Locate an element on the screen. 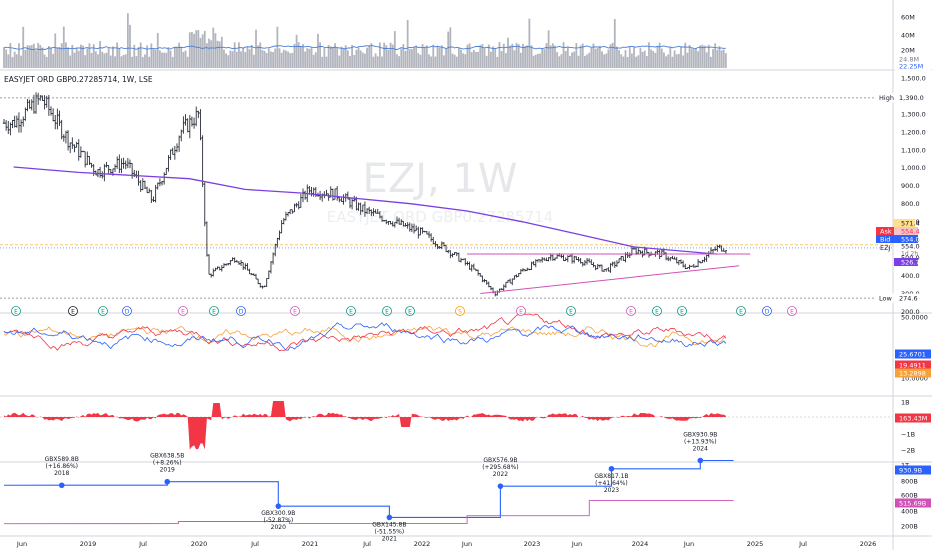  low-tag: Low is located at coordinates (885, 298).